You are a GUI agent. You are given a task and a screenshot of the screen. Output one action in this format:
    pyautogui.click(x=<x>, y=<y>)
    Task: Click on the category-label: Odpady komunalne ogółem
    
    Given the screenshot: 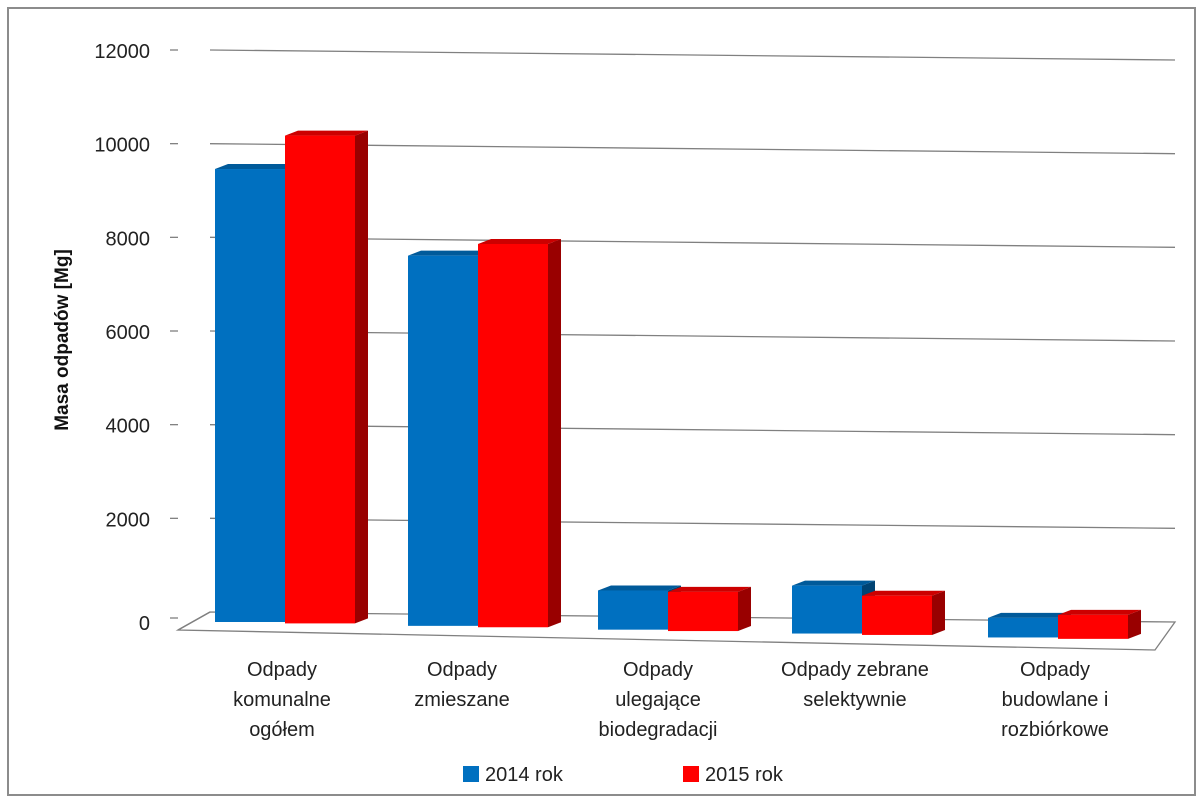 What is the action you would take?
    pyautogui.click(x=282, y=700)
    